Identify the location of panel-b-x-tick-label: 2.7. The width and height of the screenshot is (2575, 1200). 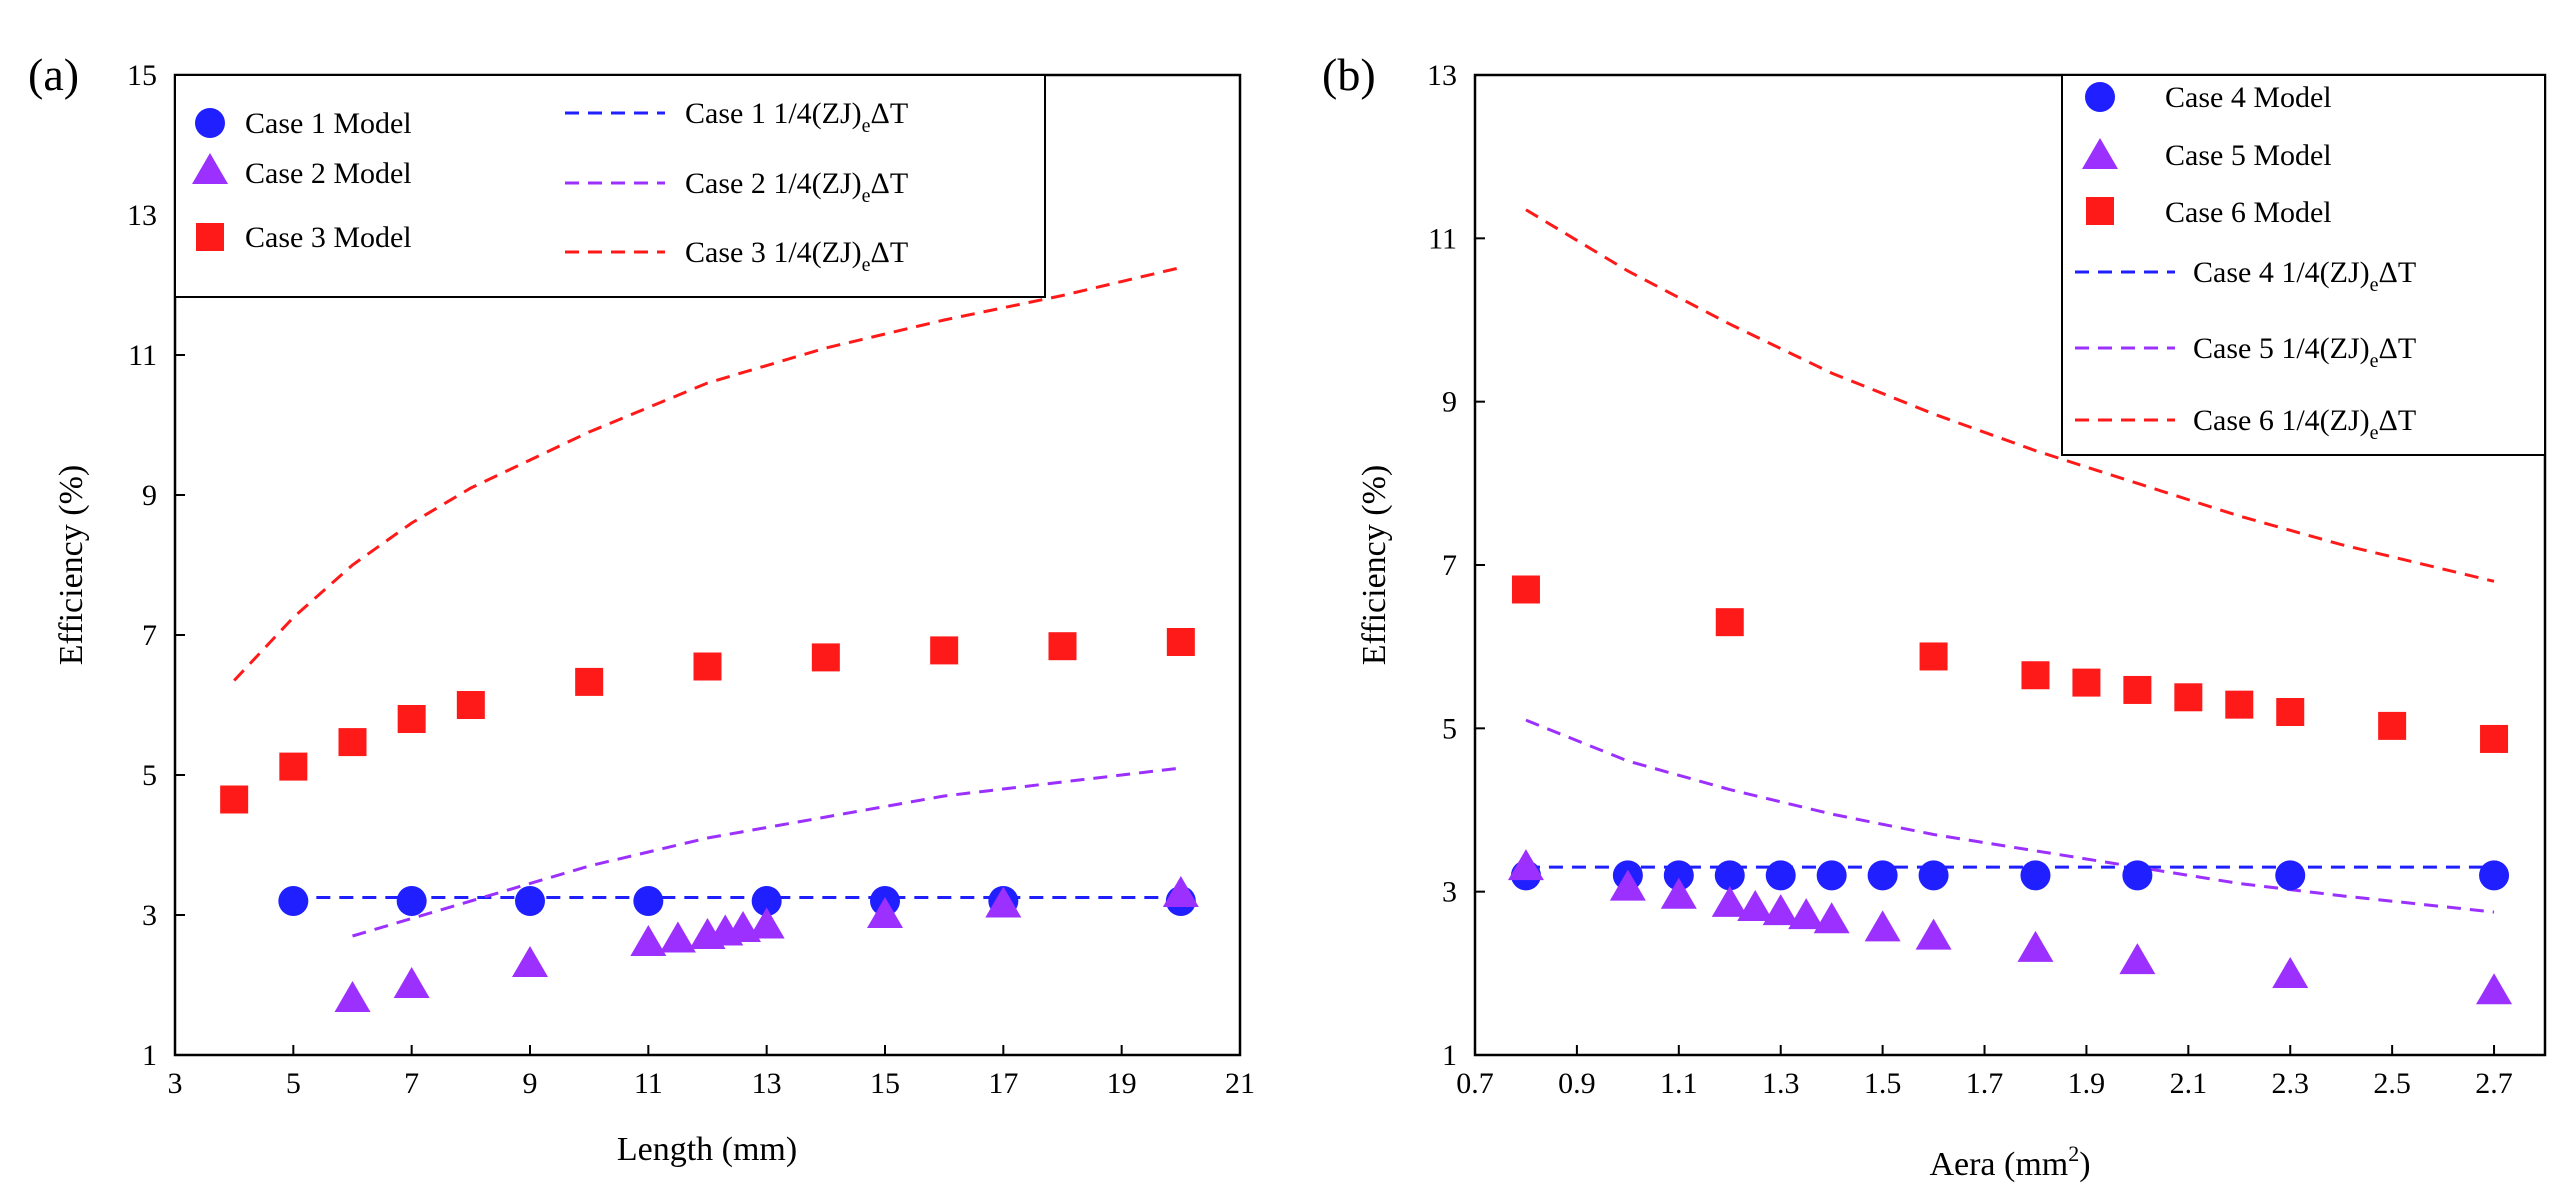
(2494, 1083).